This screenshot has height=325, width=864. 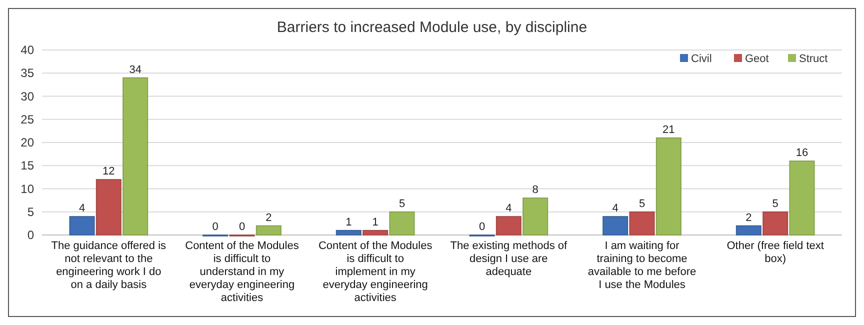 What do you see at coordinates (27, 50) in the screenshot?
I see `y-tick-label: 40` at bounding box center [27, 50].